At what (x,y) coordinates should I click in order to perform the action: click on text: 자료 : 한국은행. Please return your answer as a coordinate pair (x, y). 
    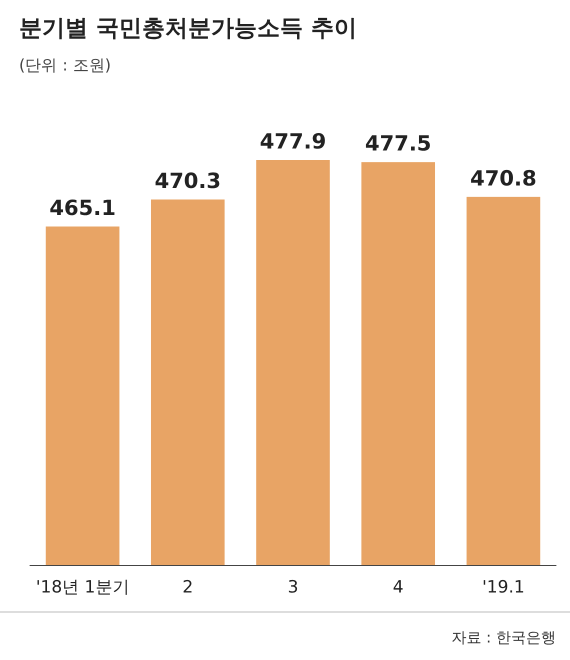
    Looking at the image, I should click on (503, 637).